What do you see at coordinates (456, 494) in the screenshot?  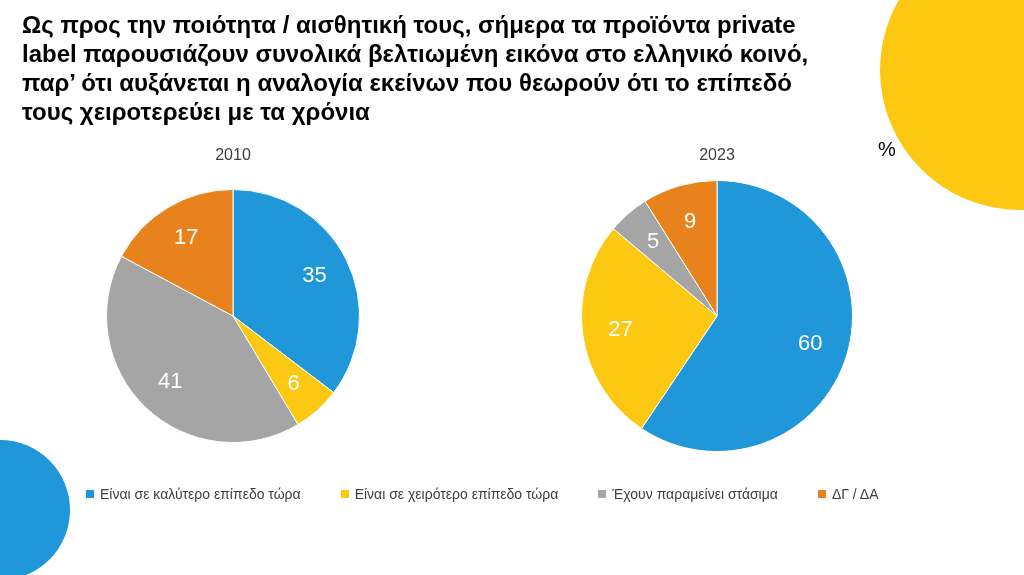 I see `legend-label: Είναι σε χειρότερο επίπεδο τώρα` at bounding box center [456, 494].